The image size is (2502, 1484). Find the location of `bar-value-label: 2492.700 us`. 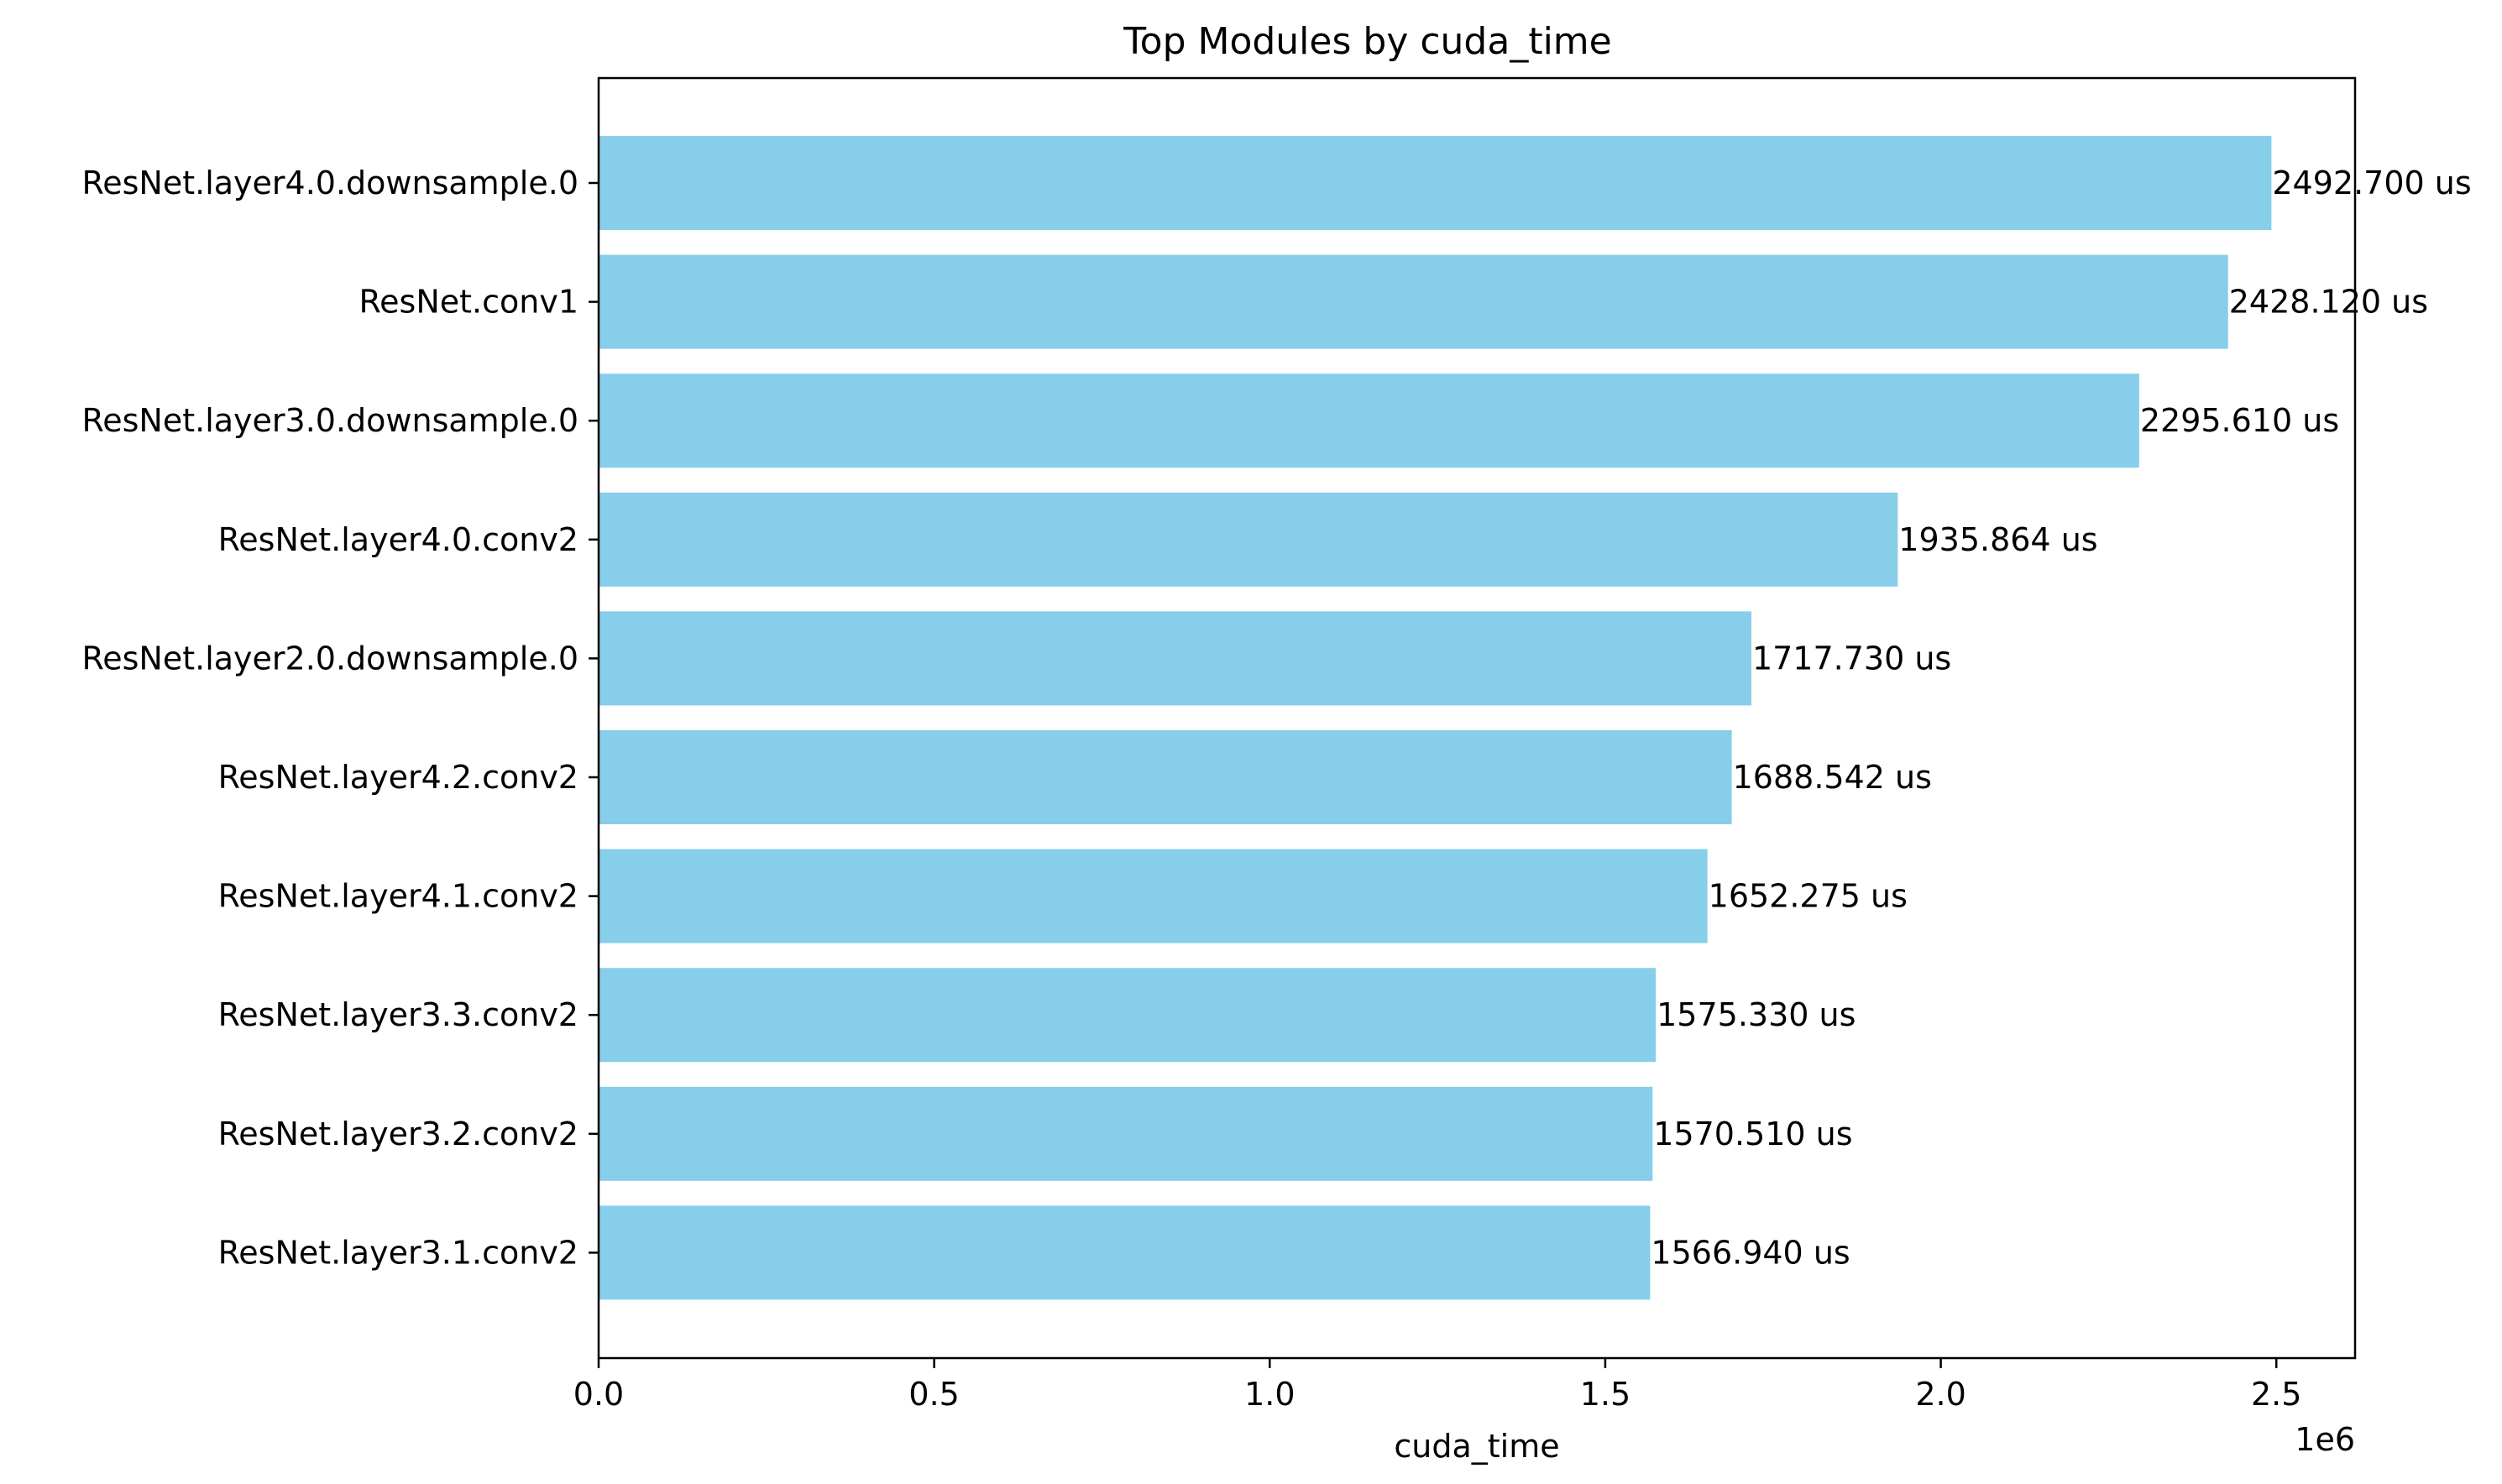

bar-value-label: 2492.700 us is located at coordinates (2371, 183).